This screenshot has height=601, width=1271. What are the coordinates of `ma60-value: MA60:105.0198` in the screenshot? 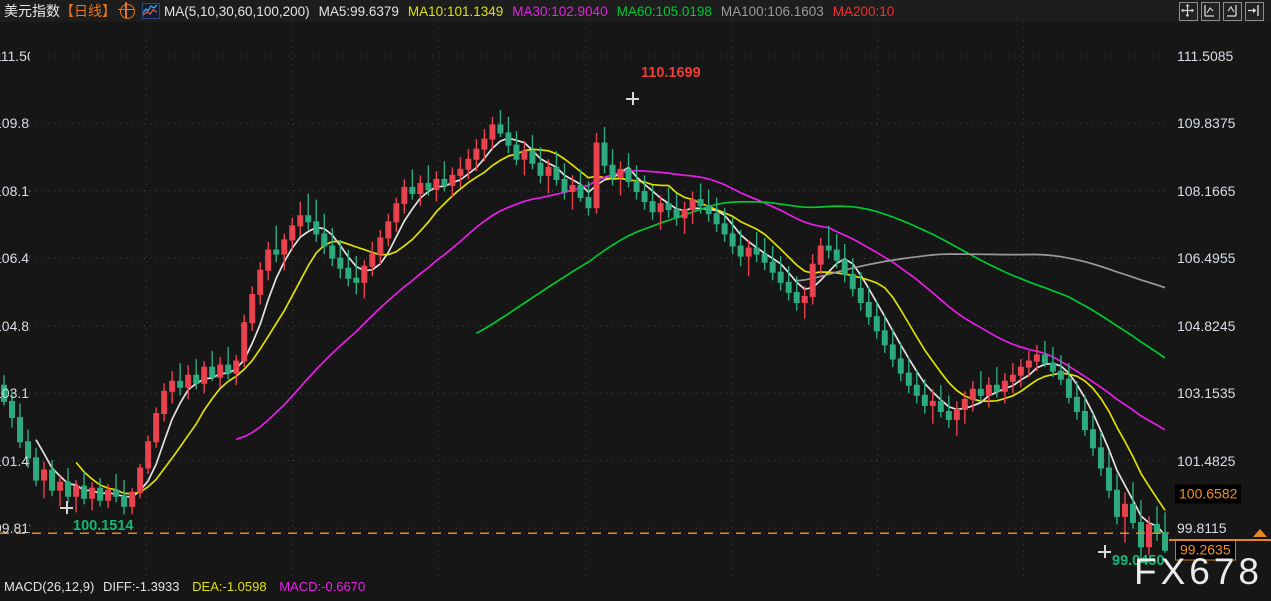 It's located at (664, 11).